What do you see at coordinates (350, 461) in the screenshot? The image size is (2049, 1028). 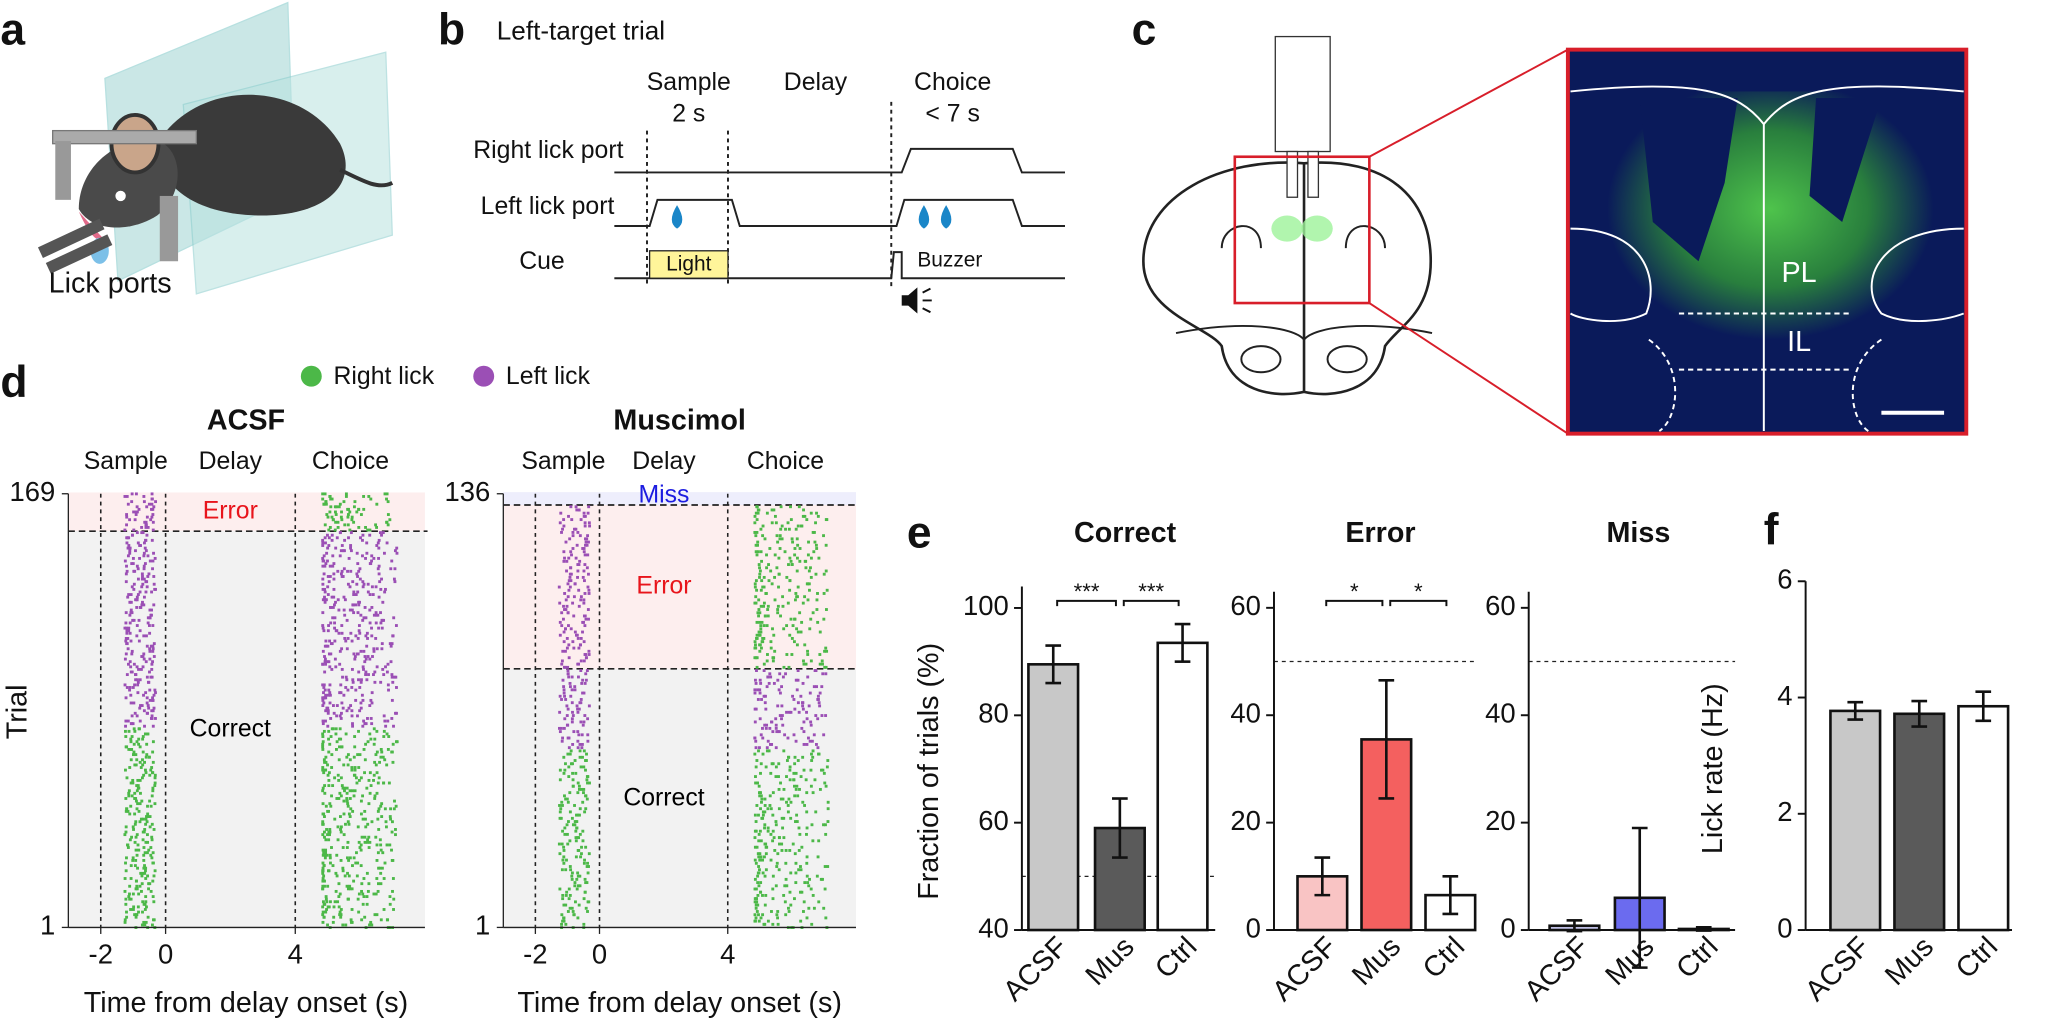 I see `phase-label: Choice` at bounding box center [350, 461].